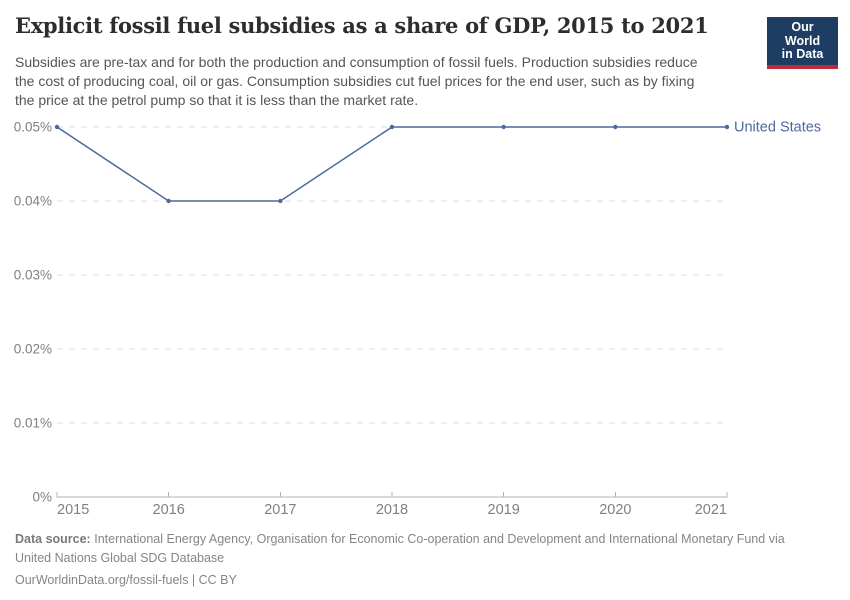 The width and height of the screenshot is (850, 600). I want to click on owid-logo: Our World in Data, so click(802, 43).